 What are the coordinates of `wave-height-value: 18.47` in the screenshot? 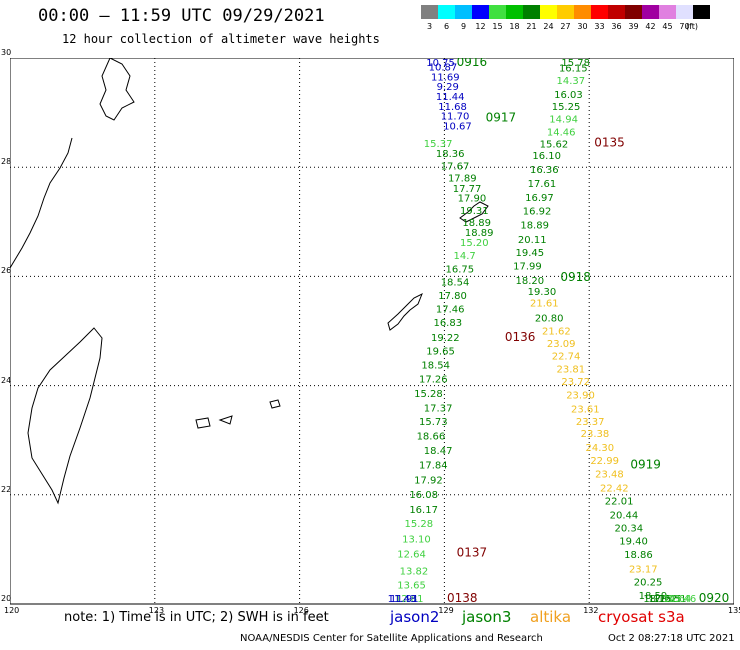 It's located at (438, 451).